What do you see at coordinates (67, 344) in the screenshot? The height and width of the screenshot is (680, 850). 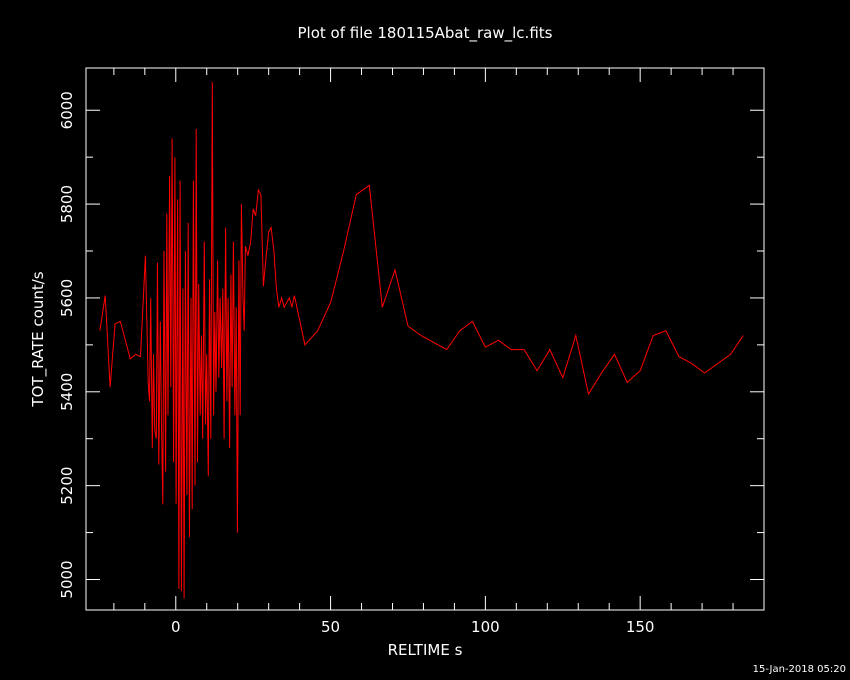 I see `y-tick-labels: 5000 5200 5400 5600 5800 6000` at bounding box center [67, 344].